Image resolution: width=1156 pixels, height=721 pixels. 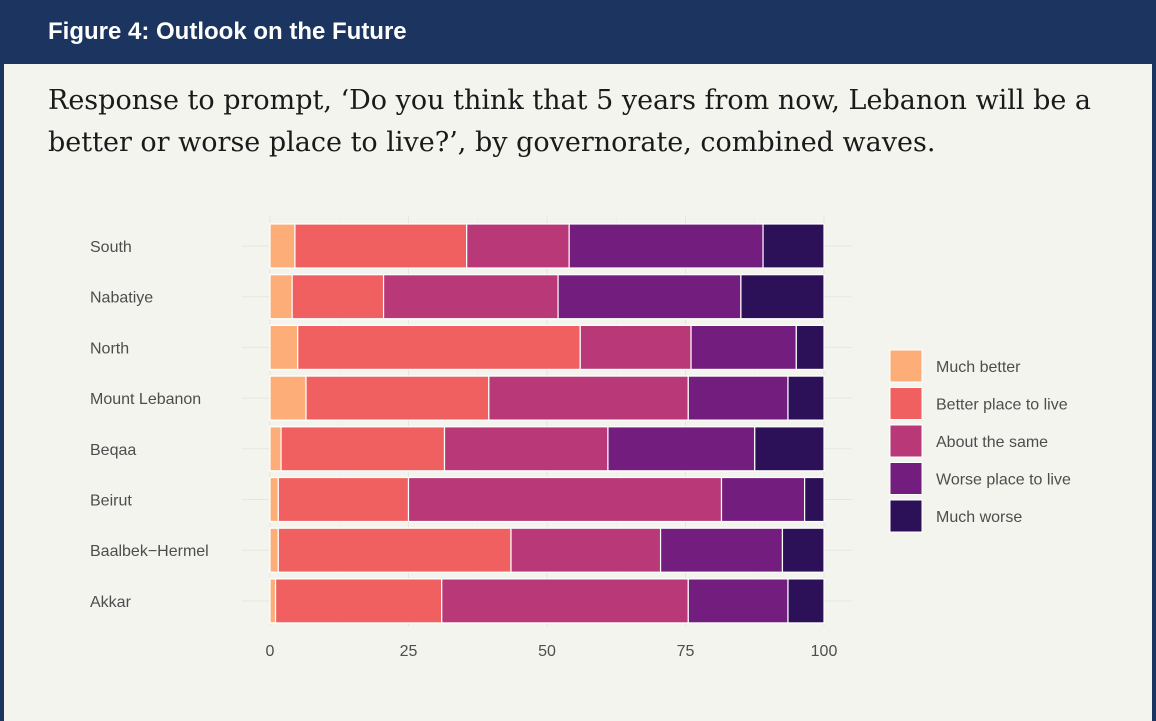 I want to click on category-label: Nabatiye, so click(x=121, y=298).